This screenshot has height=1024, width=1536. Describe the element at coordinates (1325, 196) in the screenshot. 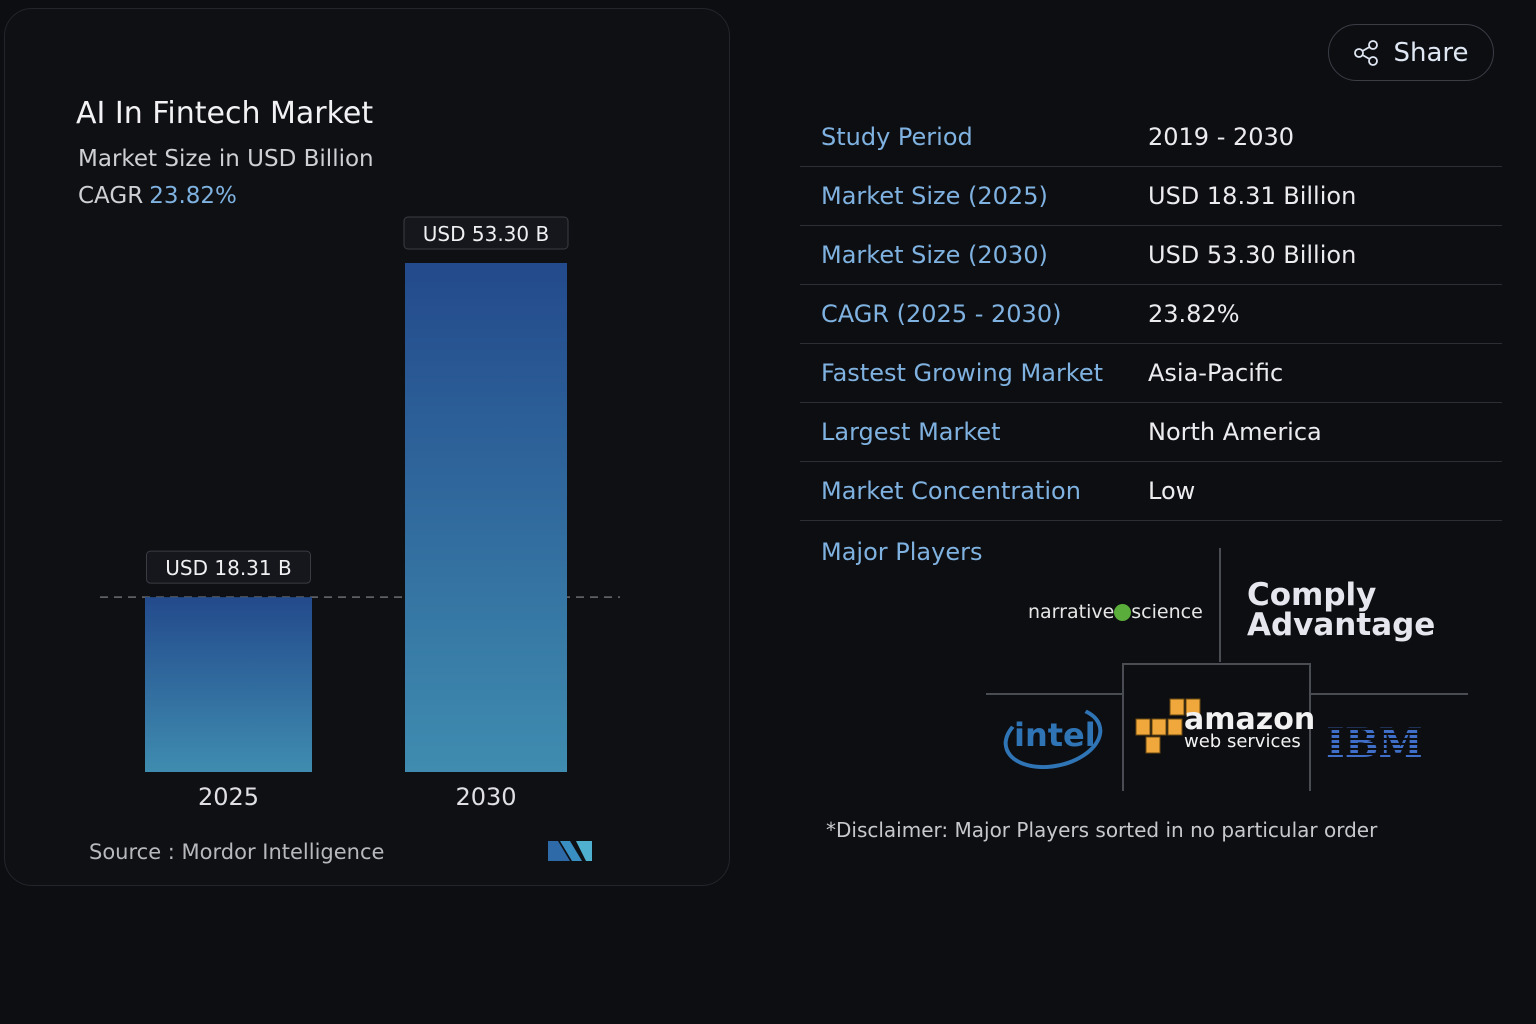

I see `fact-value: USD 18.31 Billion` at that location.